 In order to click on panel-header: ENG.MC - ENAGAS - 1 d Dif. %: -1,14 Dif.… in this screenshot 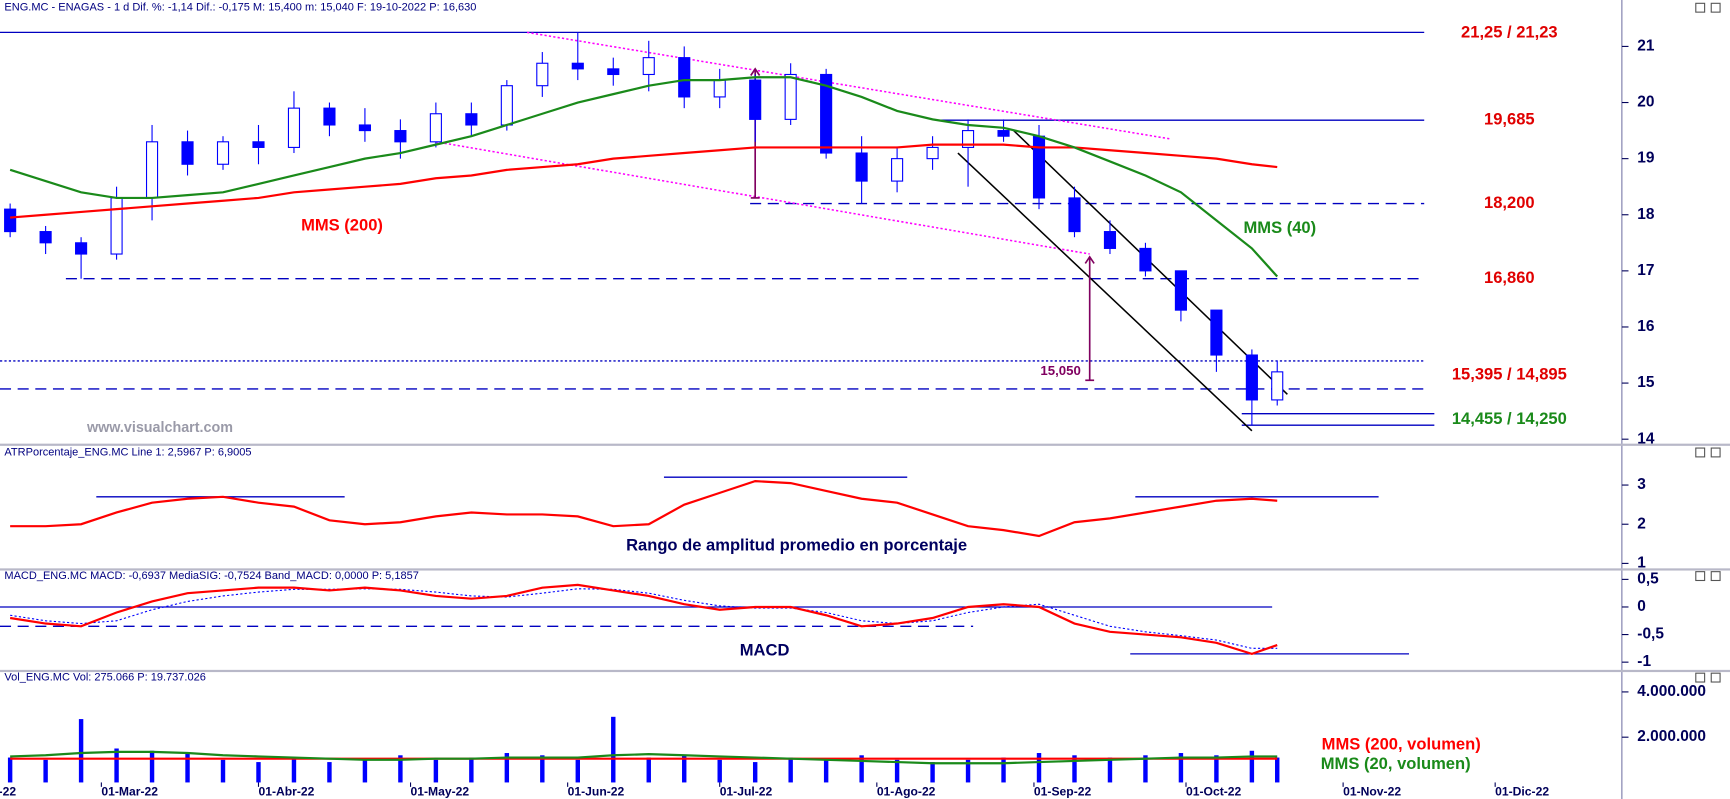, I will do `click(240, 8)`.